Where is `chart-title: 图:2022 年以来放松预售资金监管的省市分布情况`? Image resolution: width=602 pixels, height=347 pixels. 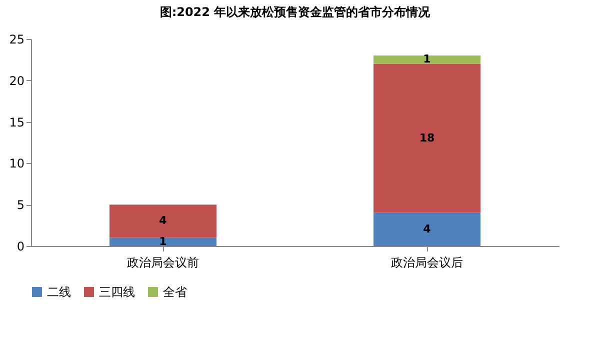
chart-title: 图:2022 年以来放松预售资金监管的省市分布情况 is located at coordinates (296, 12).